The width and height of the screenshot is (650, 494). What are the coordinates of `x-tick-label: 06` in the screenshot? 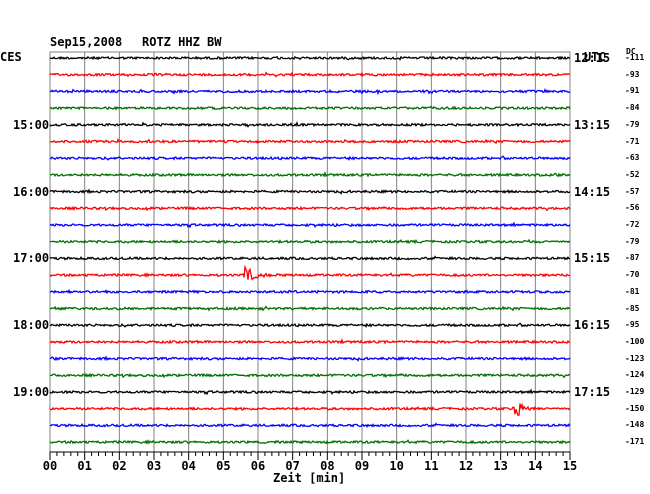 It's located at (258, 466).